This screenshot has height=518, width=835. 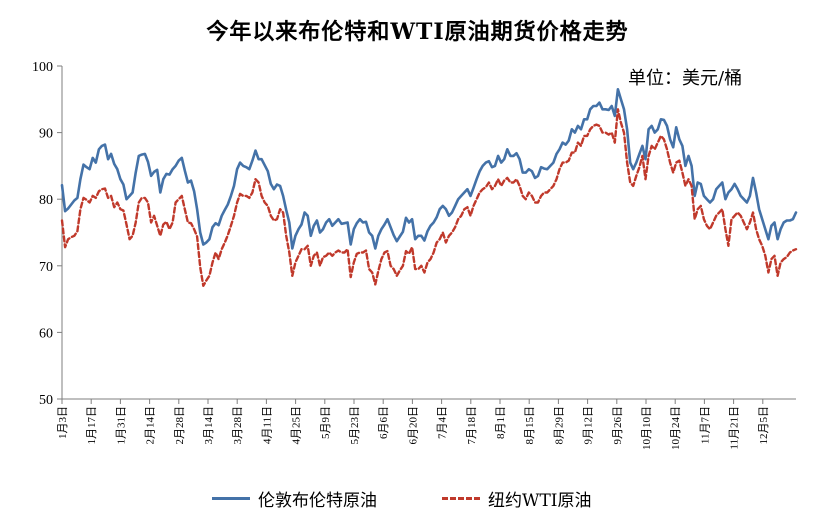 What do you see at coordinates (92, 425) in the screenshot?
I see `x-tick-label: 1月17日` at bounding box center [92, 425].